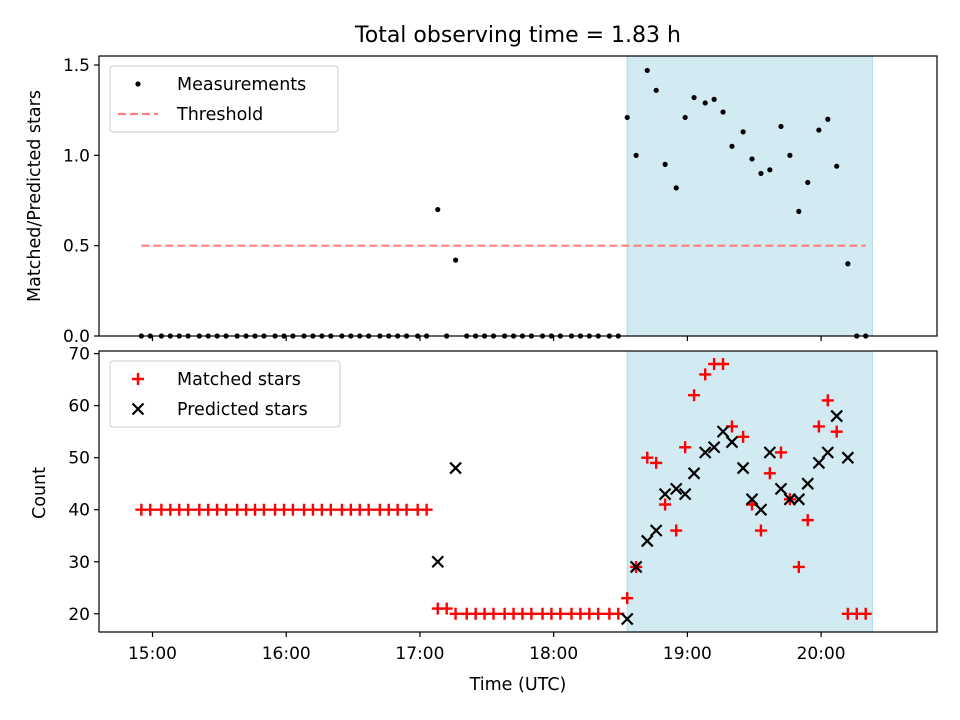 This screenshot has height=720, width=960. Describe the element at coordinates (224, 99) in the screenshot. I see `legend-box` at that location.